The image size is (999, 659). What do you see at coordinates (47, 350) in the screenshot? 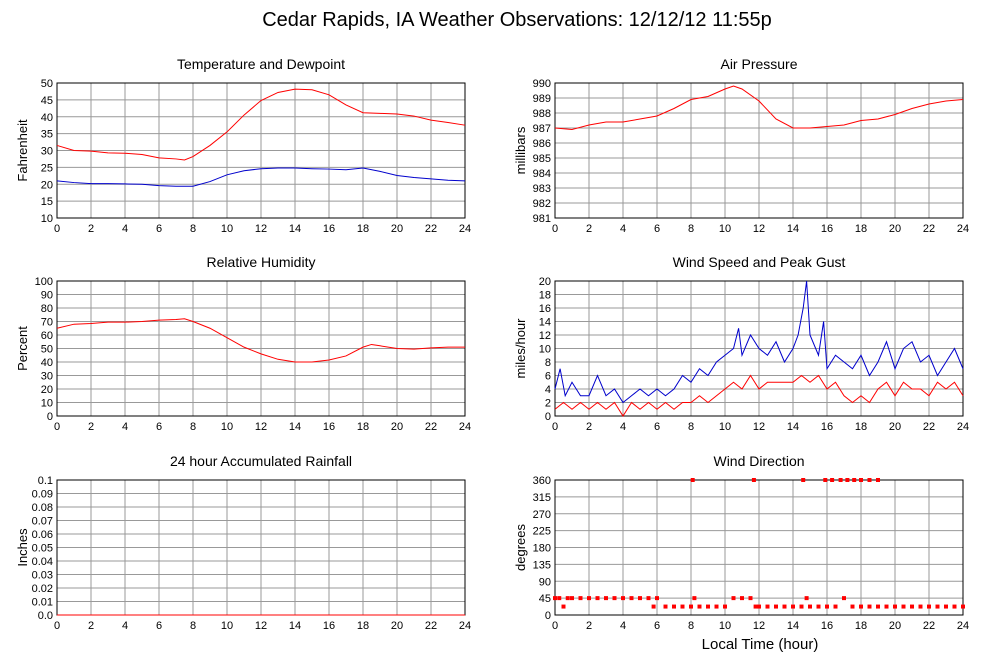
I see `y-tick-label: 50` at bounding box center [47, 350].